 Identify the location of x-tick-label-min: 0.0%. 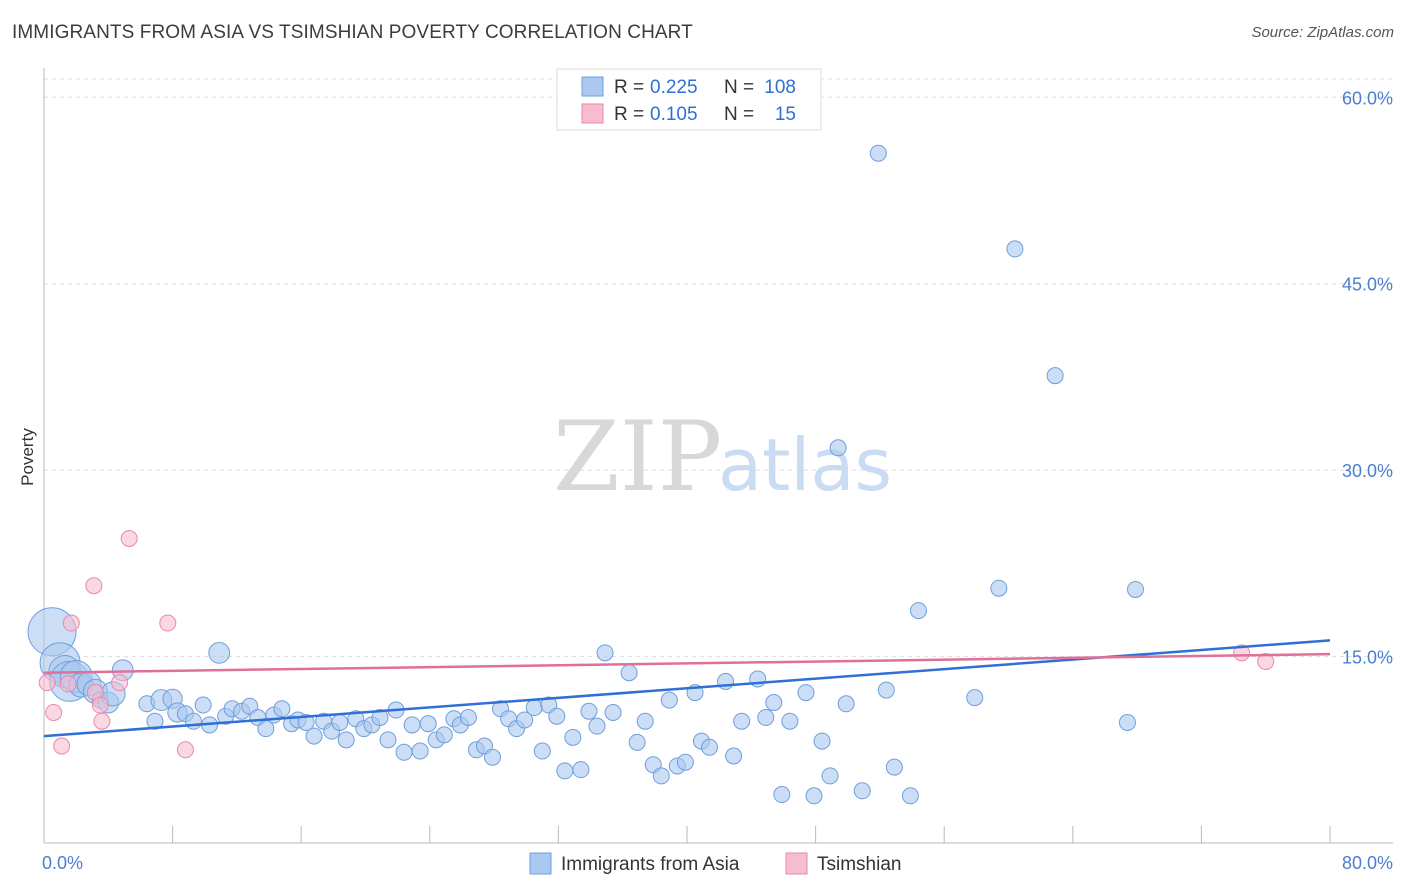
(62, 863).